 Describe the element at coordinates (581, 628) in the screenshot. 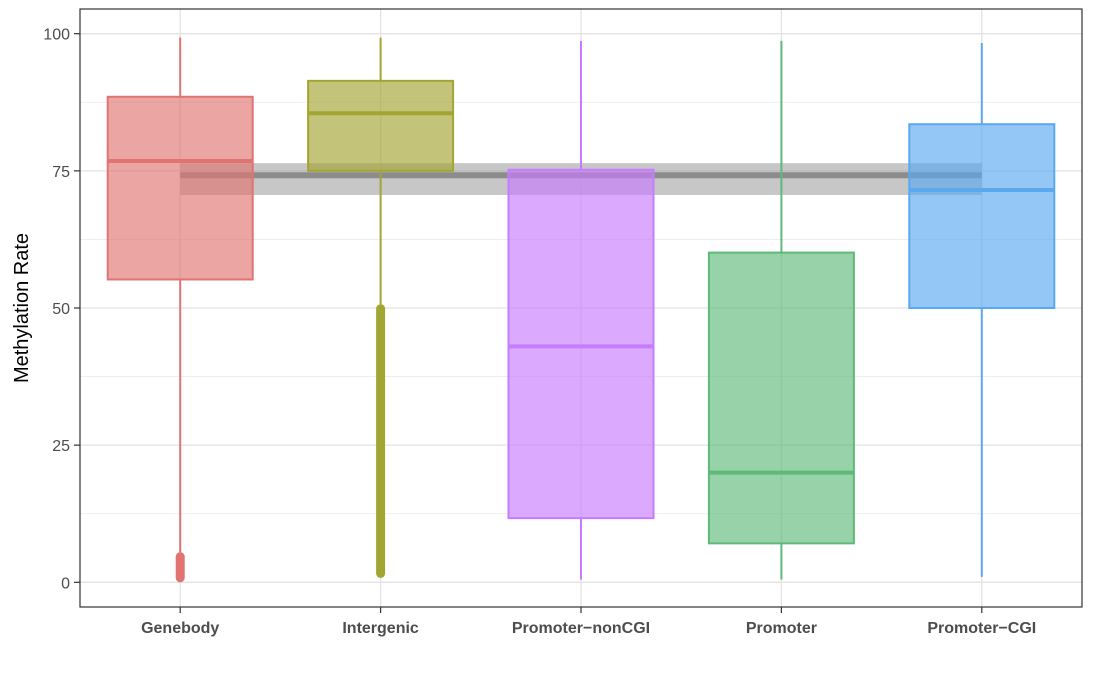

I see `x-tick-label: Promoter−nonCGI` at that location.